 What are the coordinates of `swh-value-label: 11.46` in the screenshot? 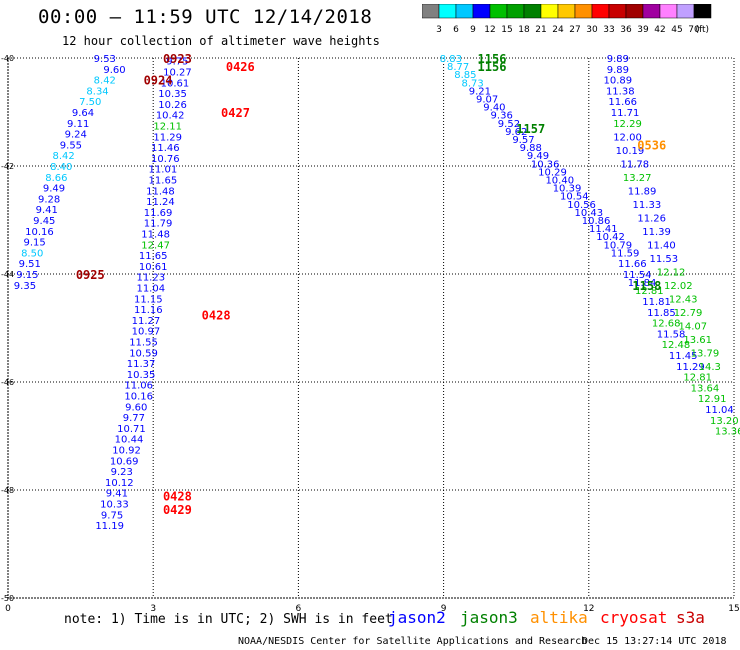 It's located at (165, 148).